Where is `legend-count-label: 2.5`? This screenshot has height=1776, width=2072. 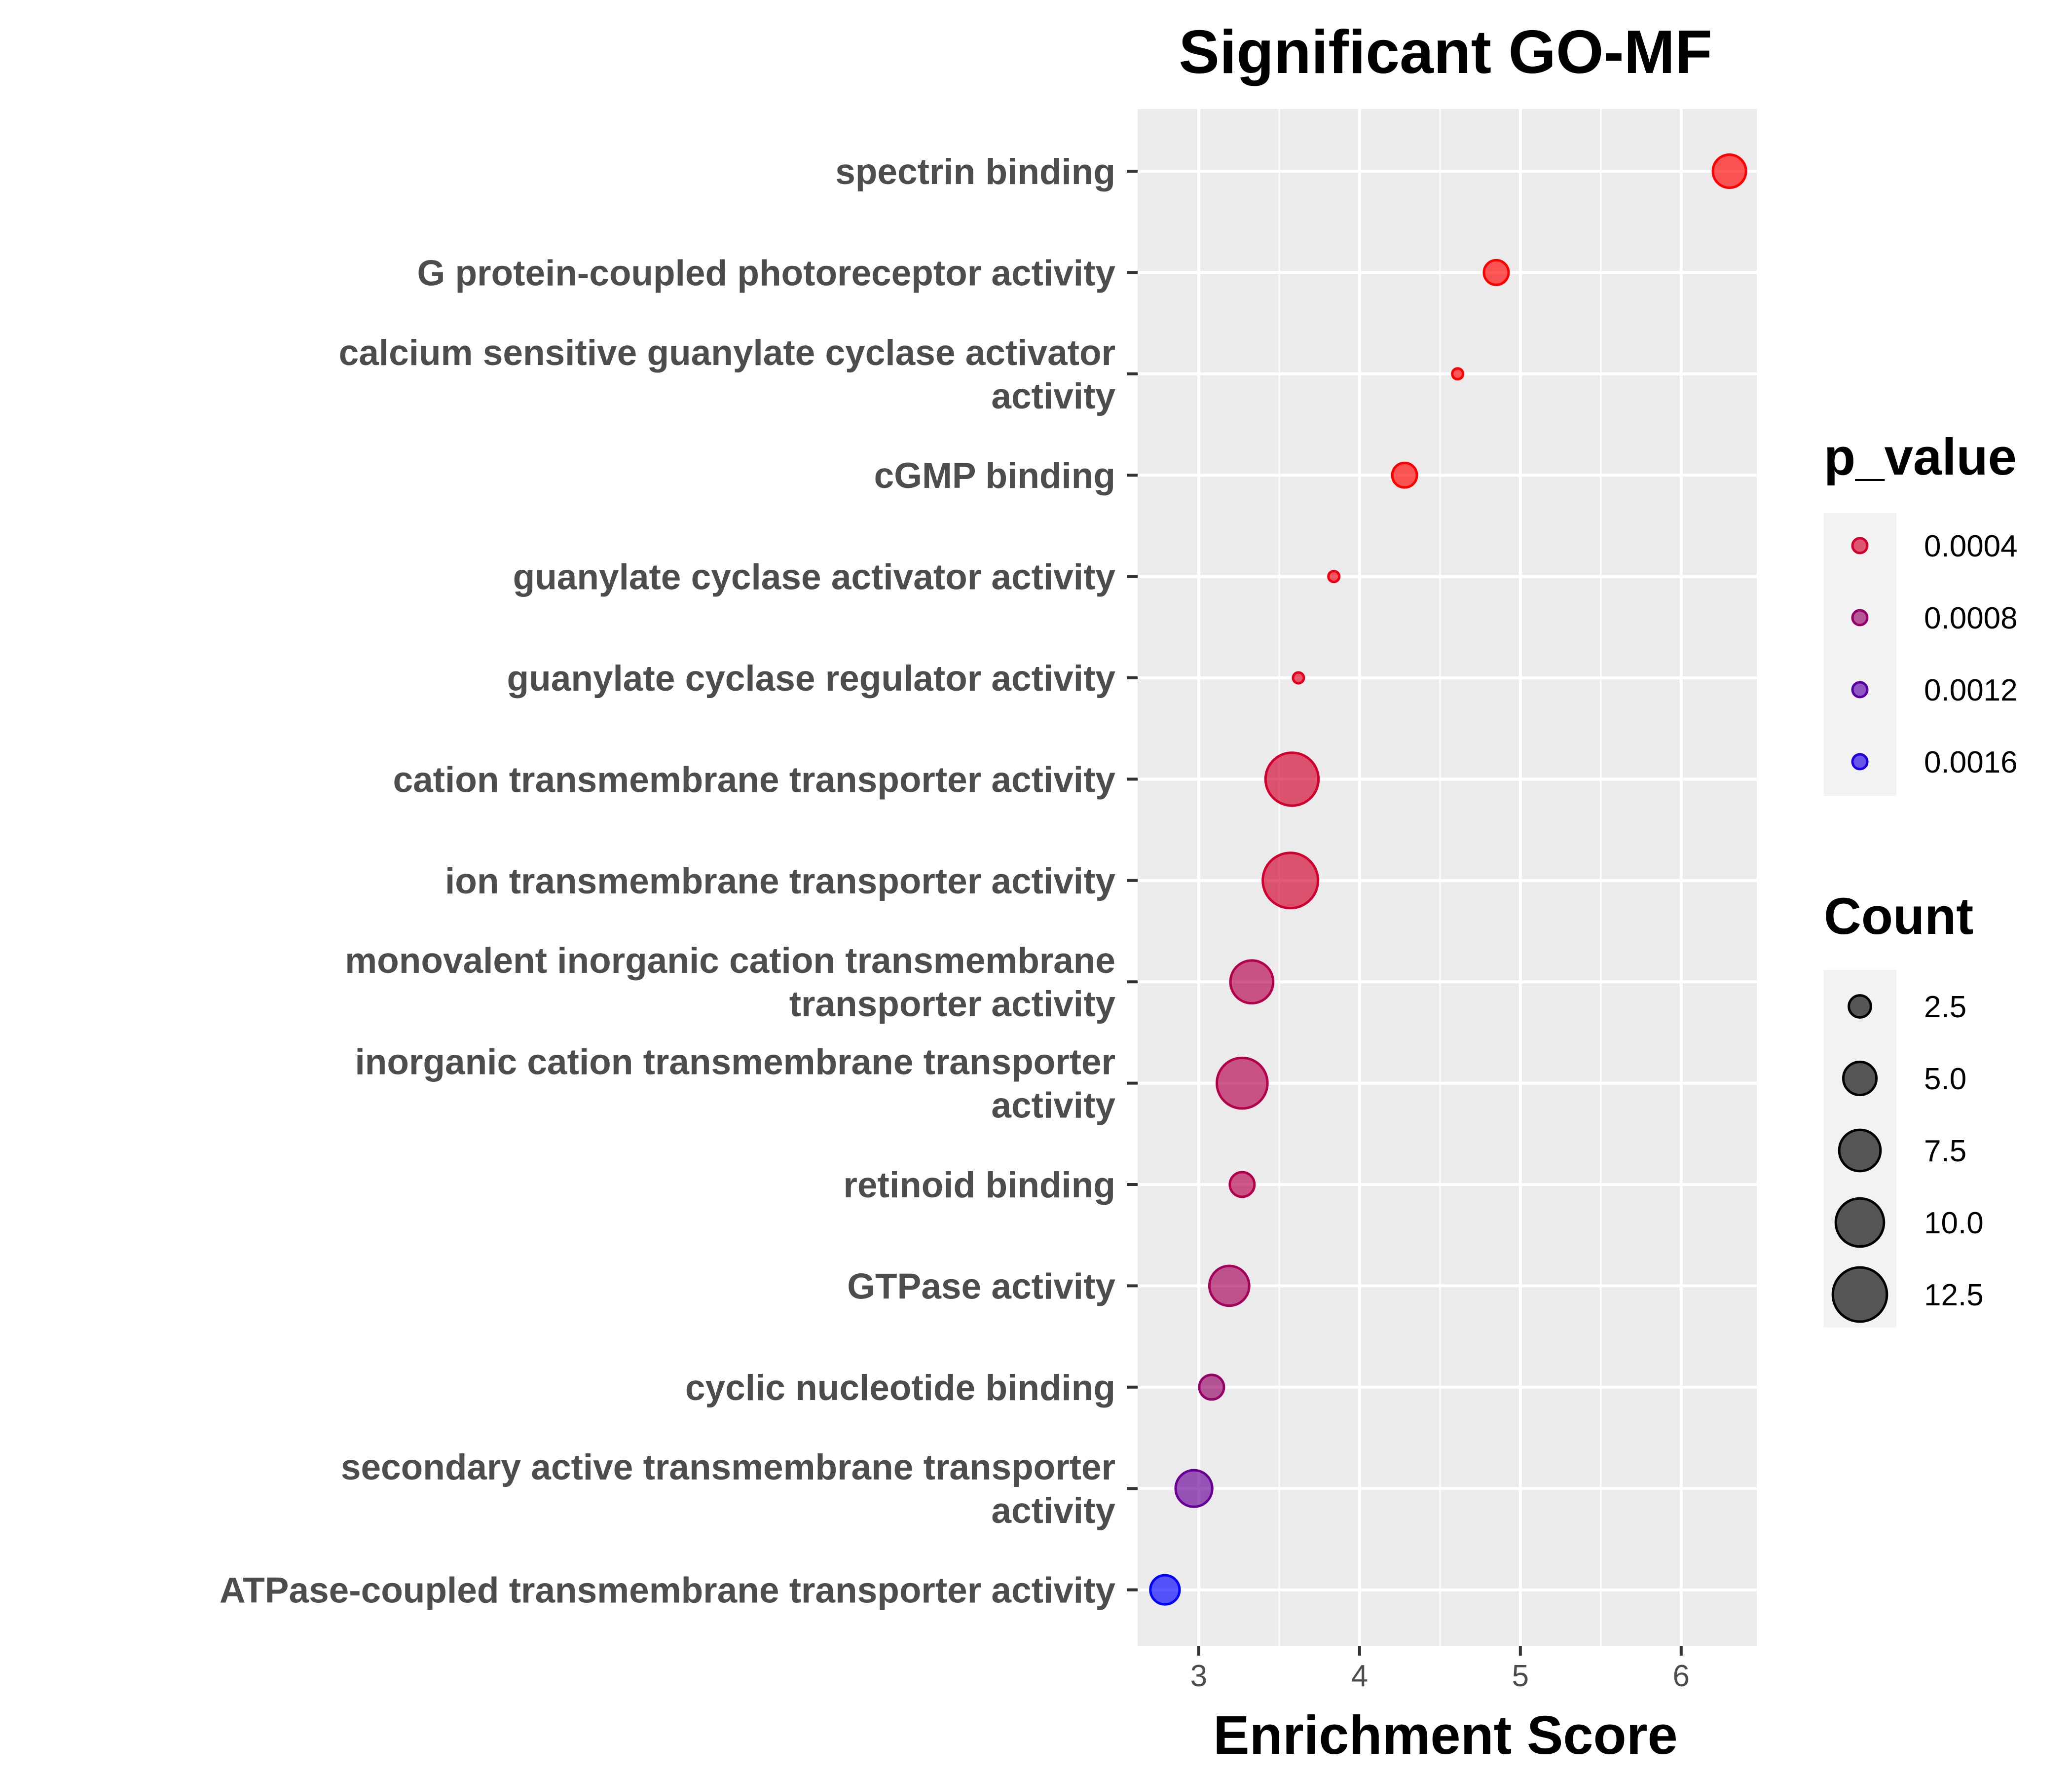
legend-count-label: 2.5 is located at coordinates (1945, 1007).